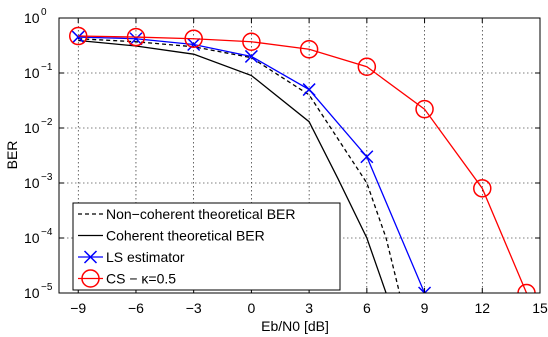  What do you see at coordinates (12, 155) in the screenshot?
I see `y-axis-label: BER` at bounding box center [12, 155].